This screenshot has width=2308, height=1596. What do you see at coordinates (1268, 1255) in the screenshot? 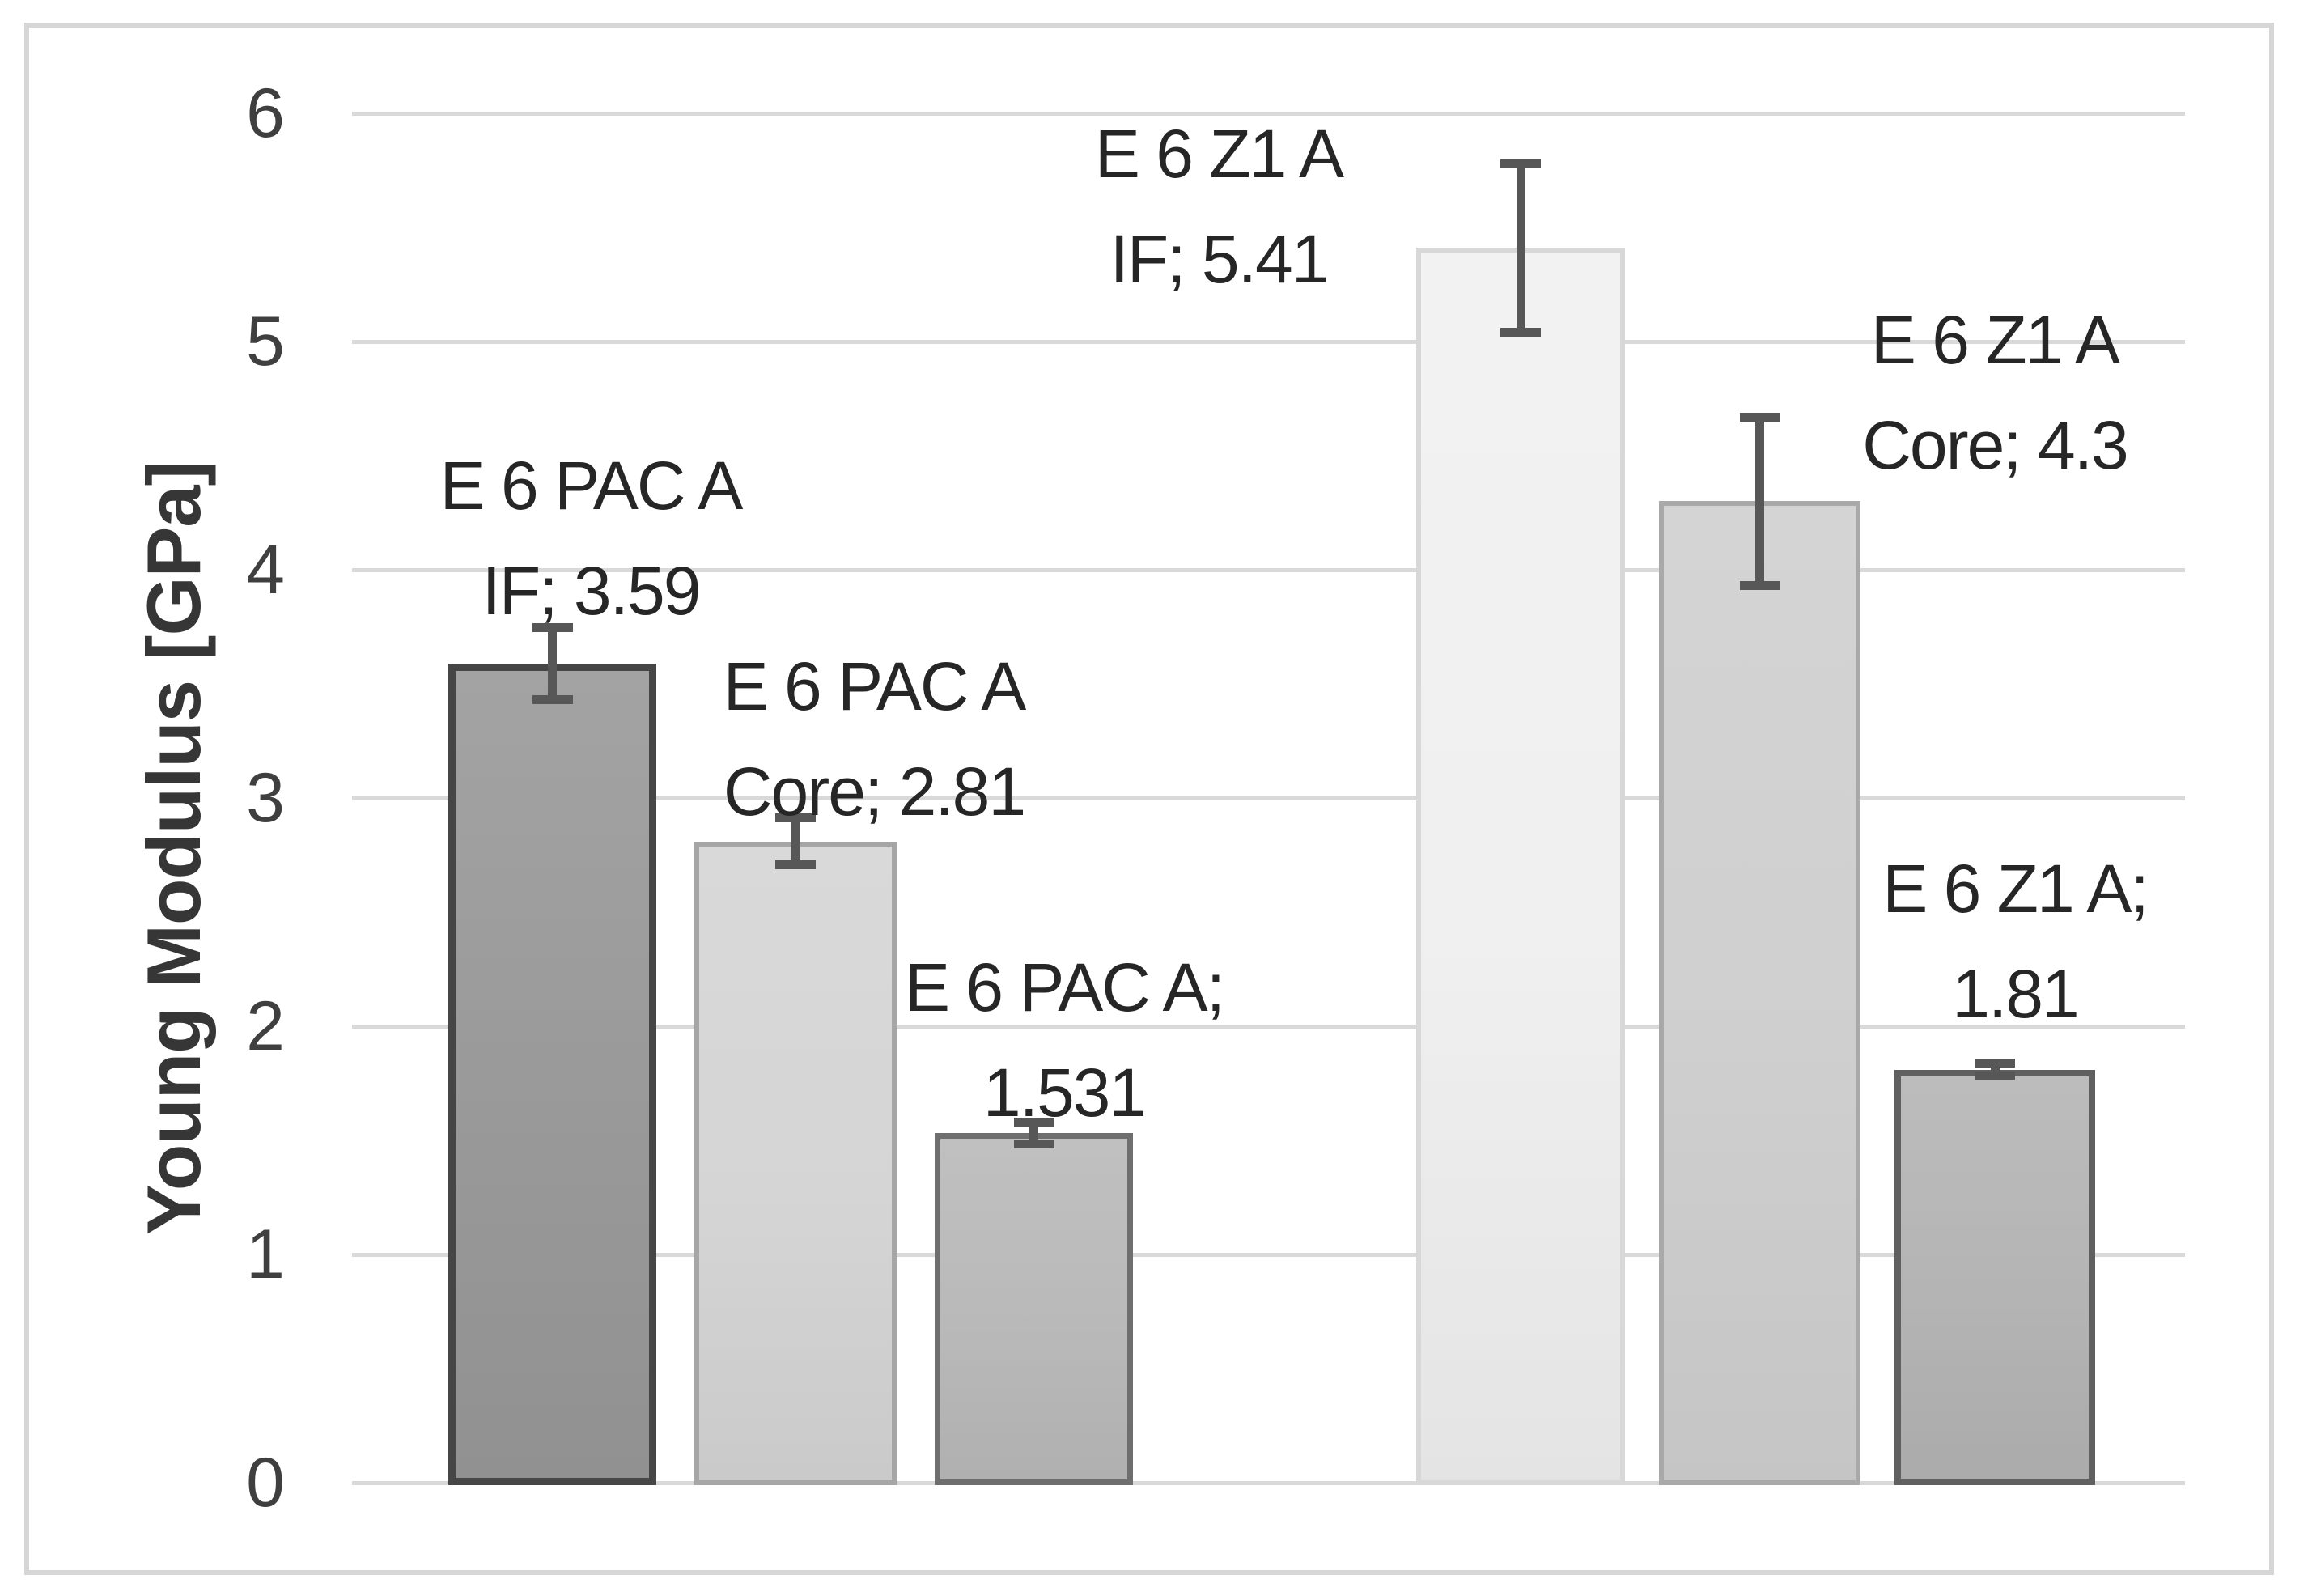
I see `gridline-y1` at bounding box center [1268, 1255].